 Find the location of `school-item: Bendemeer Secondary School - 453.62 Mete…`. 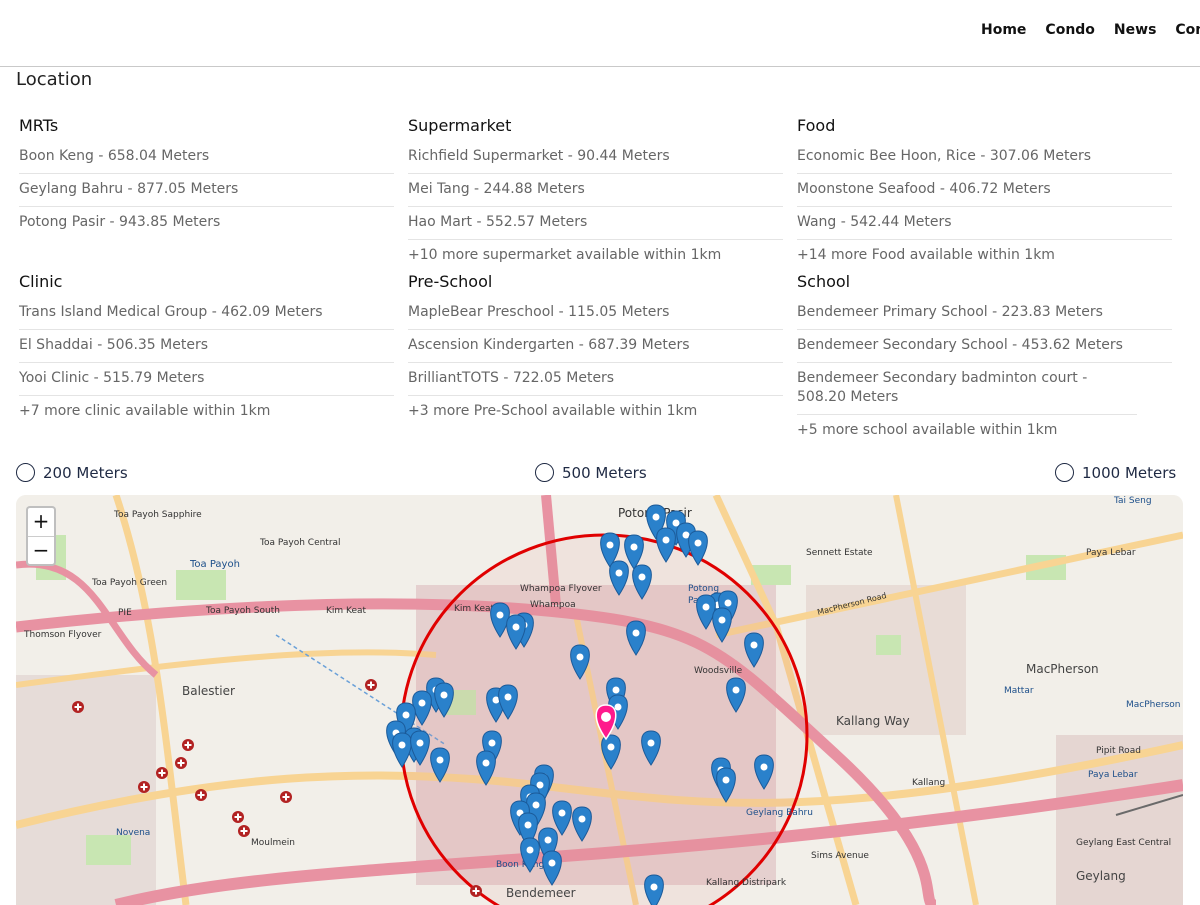

school-item: Bendemeer Secondary School - 453.62 Mete… is located at coordinates (984, 346).